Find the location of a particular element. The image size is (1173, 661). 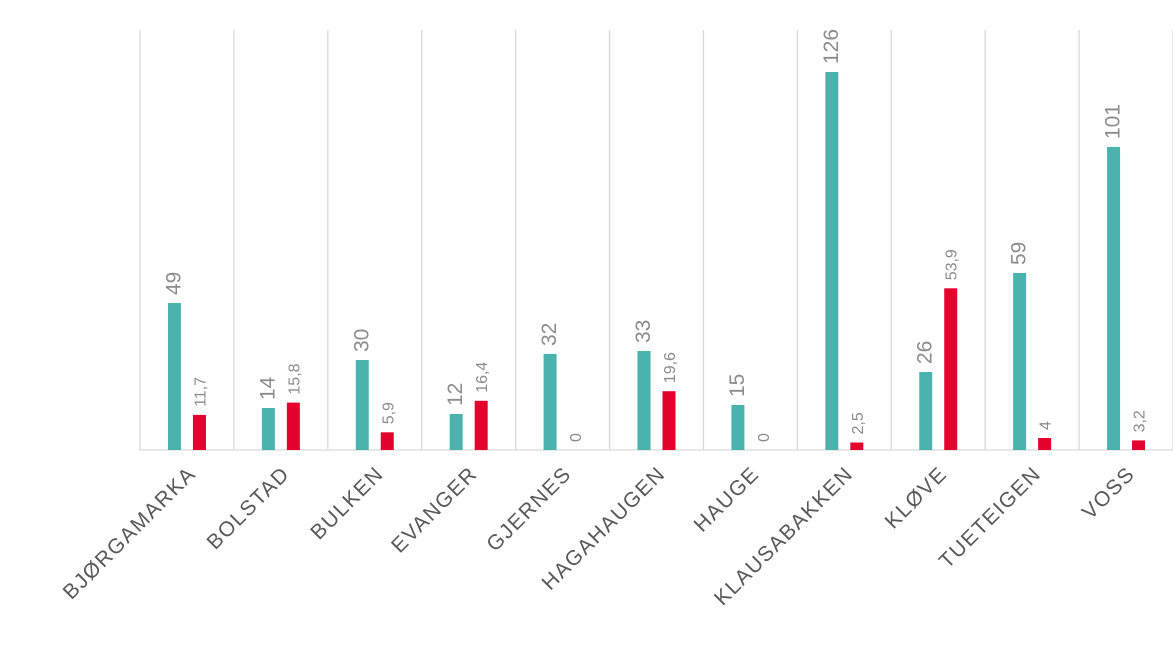

category-label: BOLSTAD is located at coordinates (248, 508).